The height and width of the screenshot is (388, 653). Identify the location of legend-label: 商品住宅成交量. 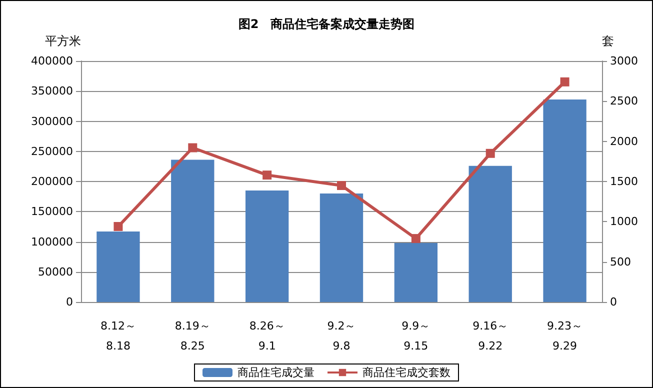
(276, 372).